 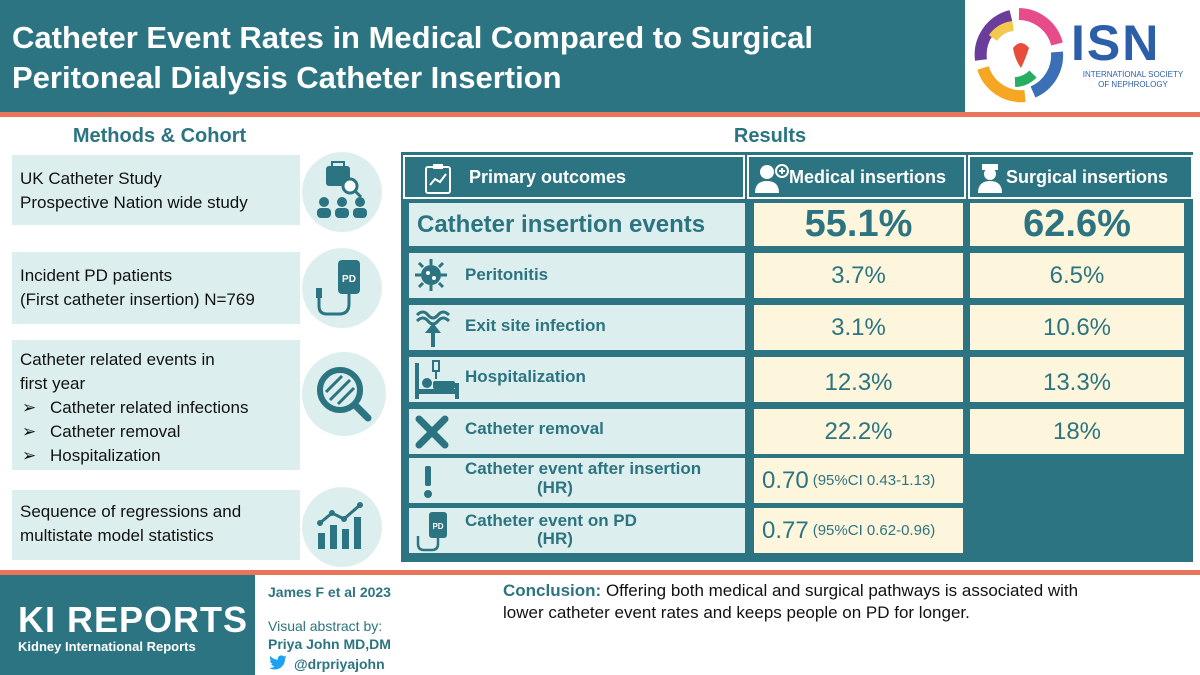 I want to click on bullet-text: Catheter removal, so click(x=115, y=431).